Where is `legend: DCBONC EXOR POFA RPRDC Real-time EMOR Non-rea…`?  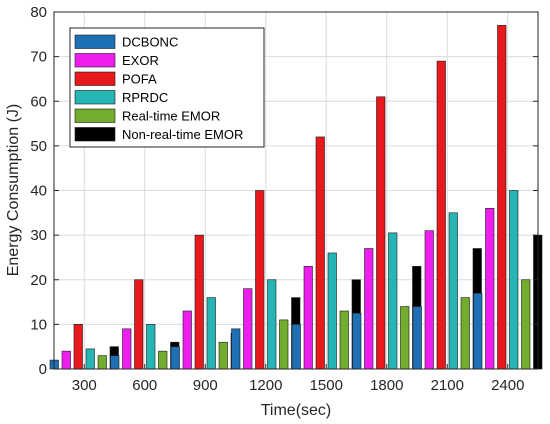
legend: DCBONC EXOR POFA RPRDC Real-time EMOR Non-rea… is located at coordinates (167, 87).